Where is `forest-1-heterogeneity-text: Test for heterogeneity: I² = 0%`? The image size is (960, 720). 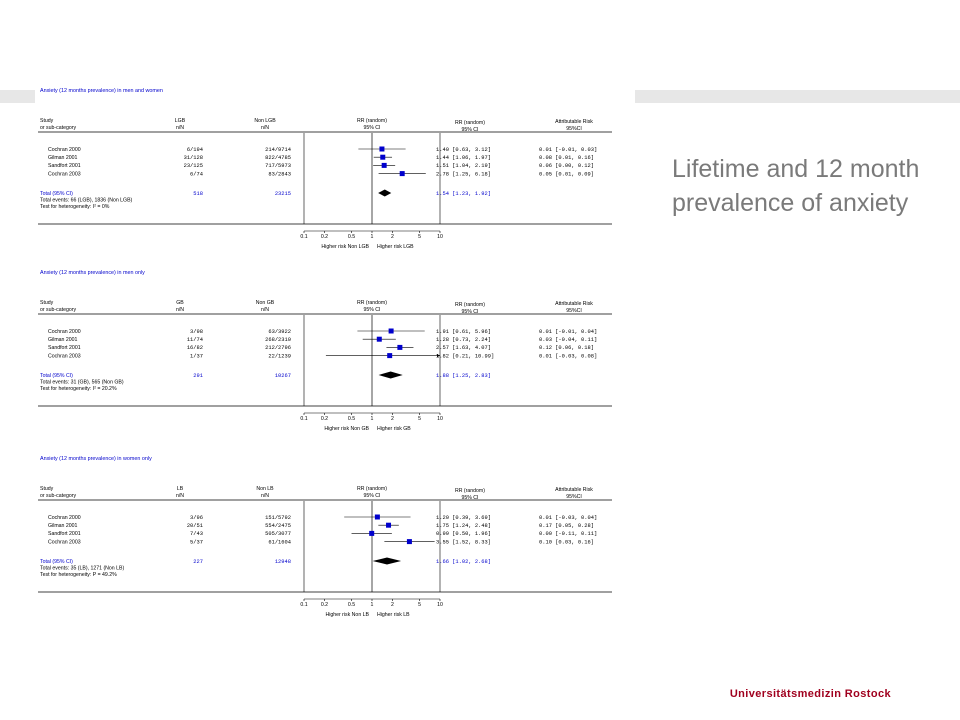
forest-1-heterogeneity-text: Test for heterogeneity: I² = 0% is located at coordinates (75, 207).